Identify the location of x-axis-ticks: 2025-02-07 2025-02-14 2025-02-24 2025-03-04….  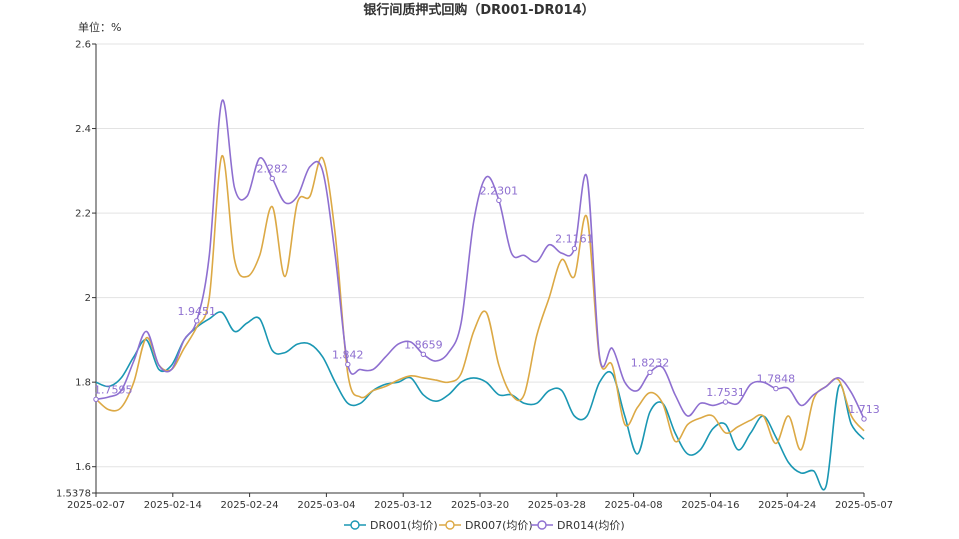
(480, 502).